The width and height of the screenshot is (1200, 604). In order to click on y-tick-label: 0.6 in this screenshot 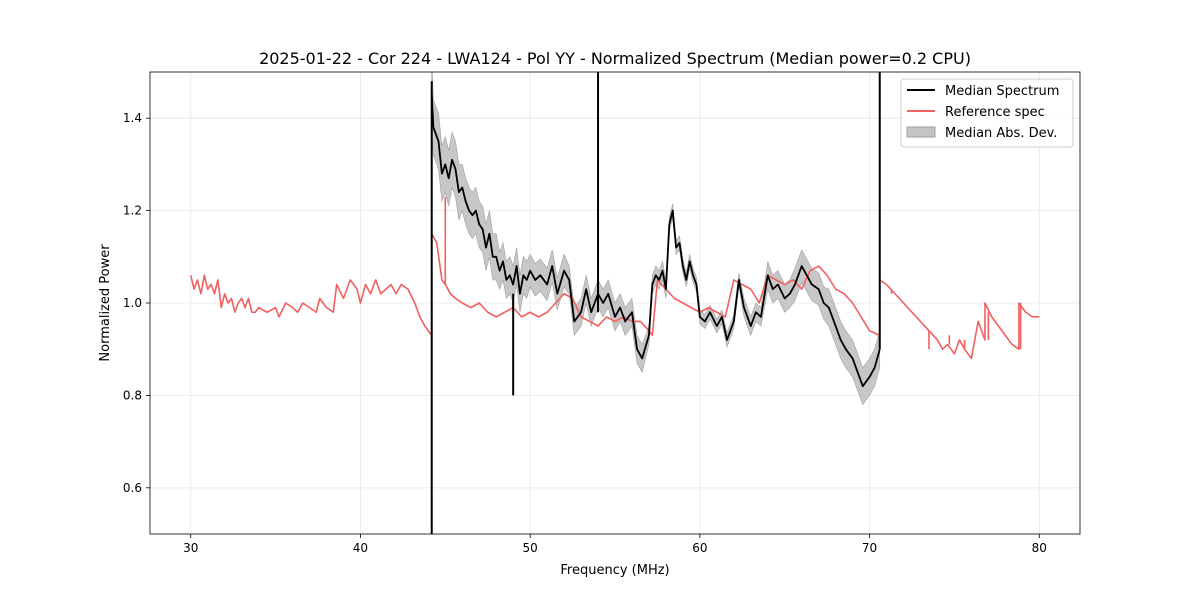, I will do `click(132, 488)`.